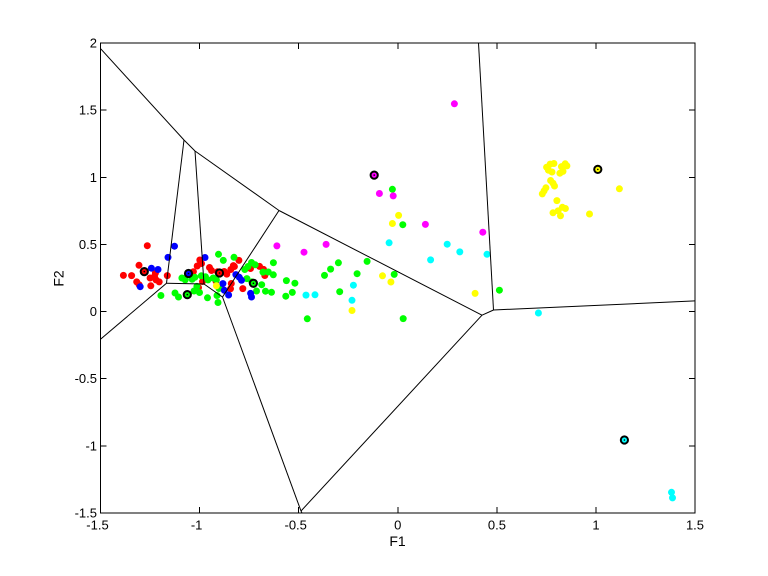 This screenshot has height=576, width=768. Describe the element at coordinates (397, 541) in the screenshot. I see `svg-text: F1` at that location.